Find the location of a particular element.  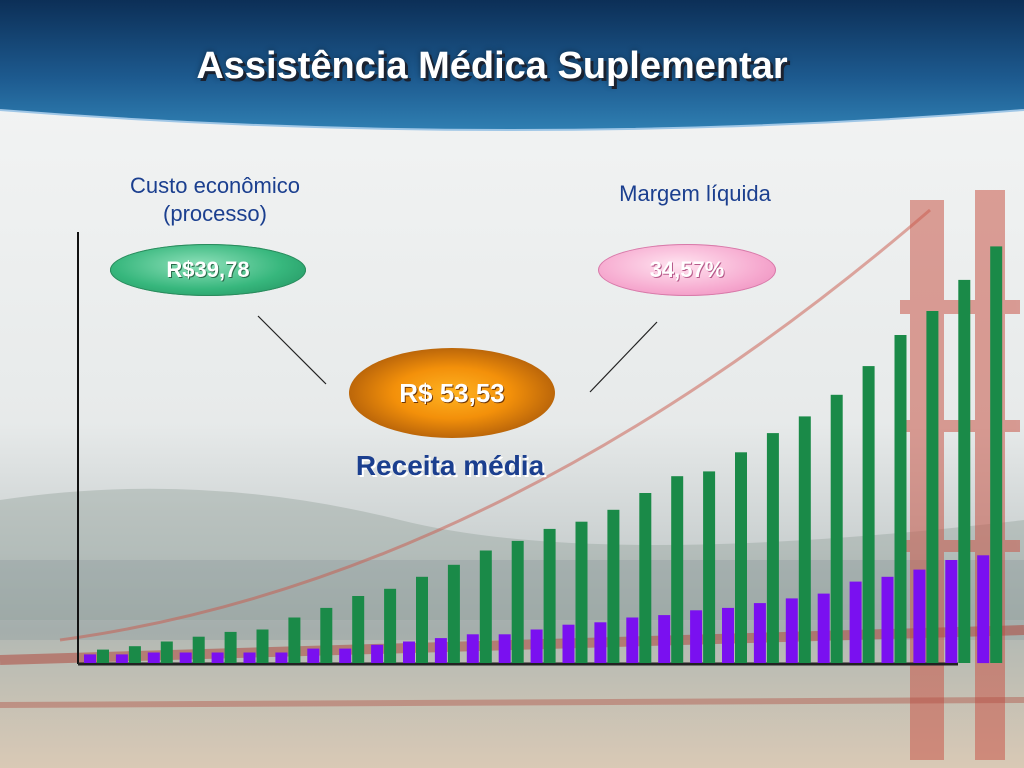

cost-value-badge: R$39,78 is located at coordinates (208, 270).